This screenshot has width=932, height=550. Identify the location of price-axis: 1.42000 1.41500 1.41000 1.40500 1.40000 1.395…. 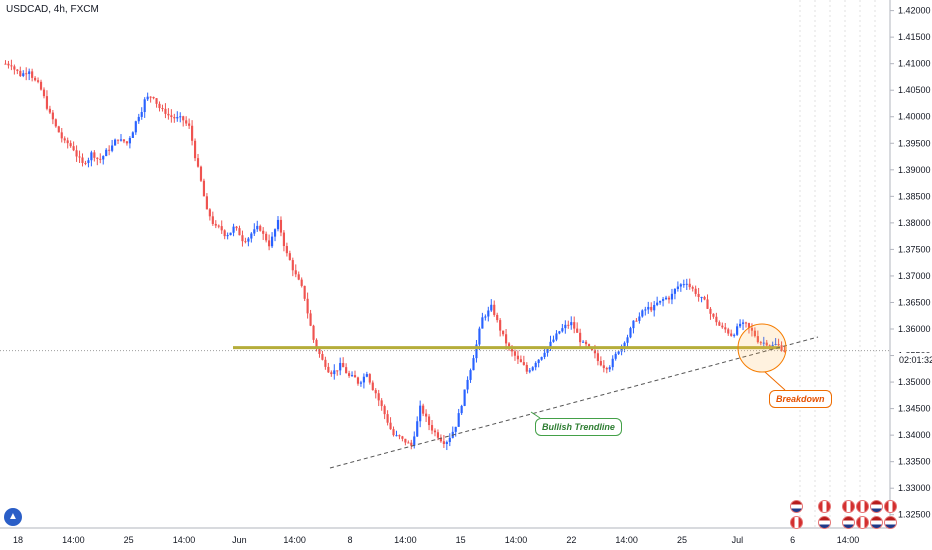
(910, 264).